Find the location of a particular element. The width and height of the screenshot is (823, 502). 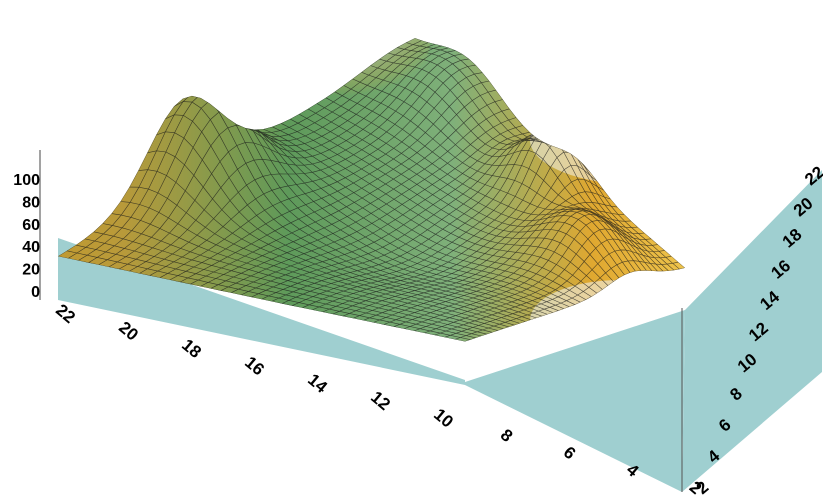

y-tick-label: 22 is located at coordinates (812, 175).